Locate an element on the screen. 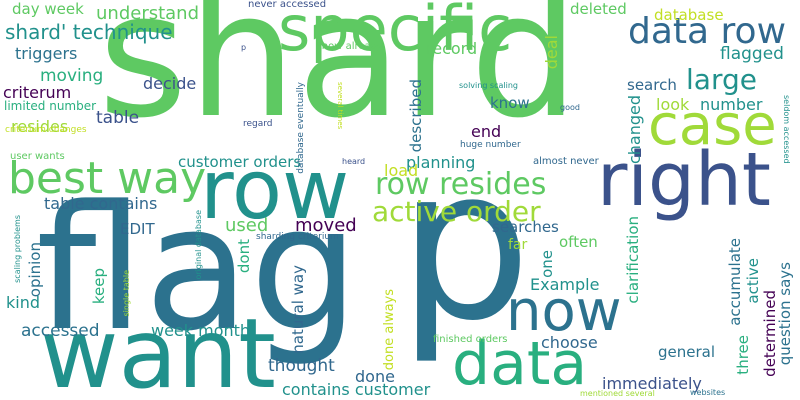 The height and width of the screenshot is (400, 800). word-limited-number: limited number is located at coordinates (50, 106).